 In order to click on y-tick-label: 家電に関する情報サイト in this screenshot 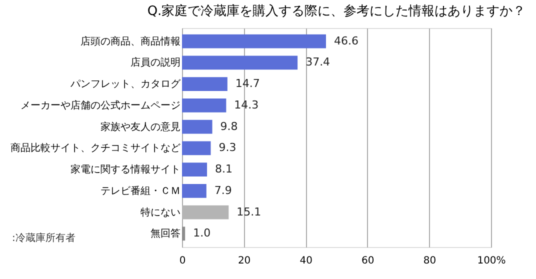, I will do `click(125, 170)`.